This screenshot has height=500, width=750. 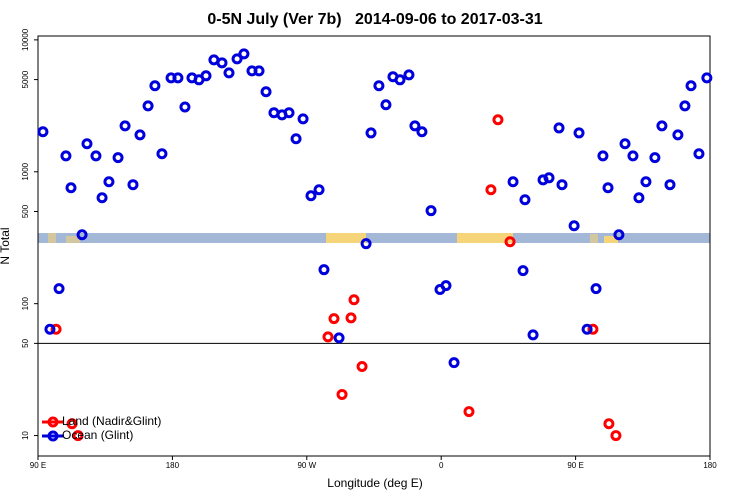 What do you see at coordinates (441, 465) in the screenshot?
I see `x-tick-label: 0` at bounding box center [441, 465].